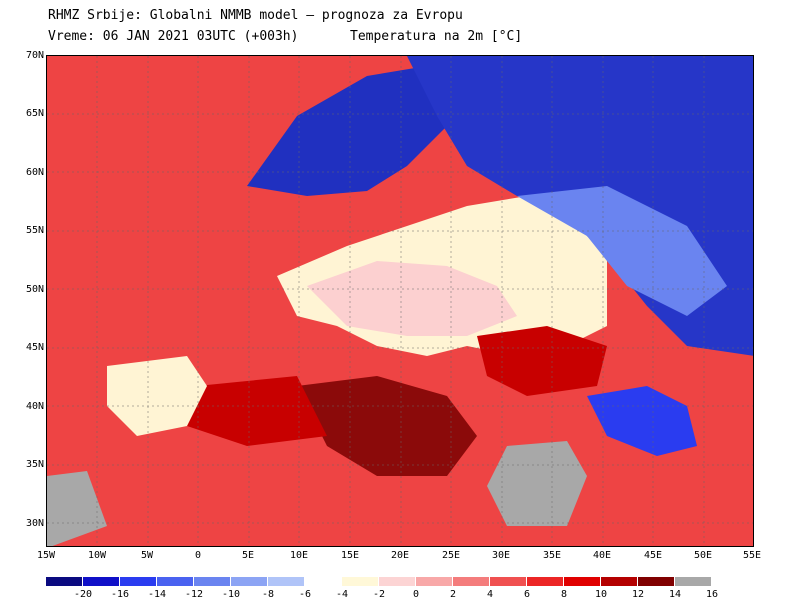  I want to click on colorbar-label: 0, so click(416, 594).